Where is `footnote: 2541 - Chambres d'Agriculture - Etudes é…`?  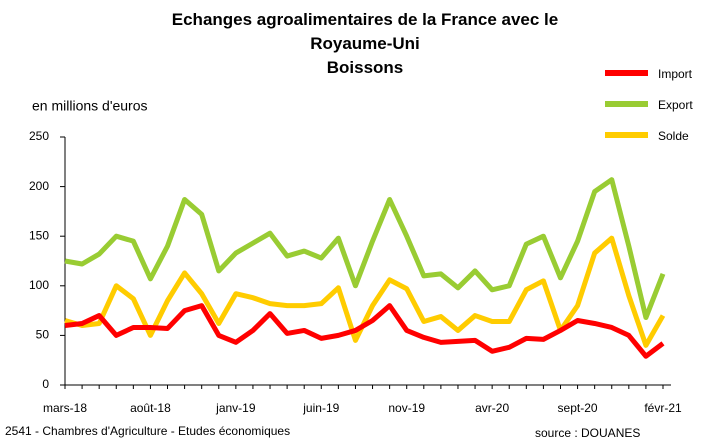
footnote: 2541 - Chambres d'Agriculture - Etudes é… is located at coordinates (147, 431).